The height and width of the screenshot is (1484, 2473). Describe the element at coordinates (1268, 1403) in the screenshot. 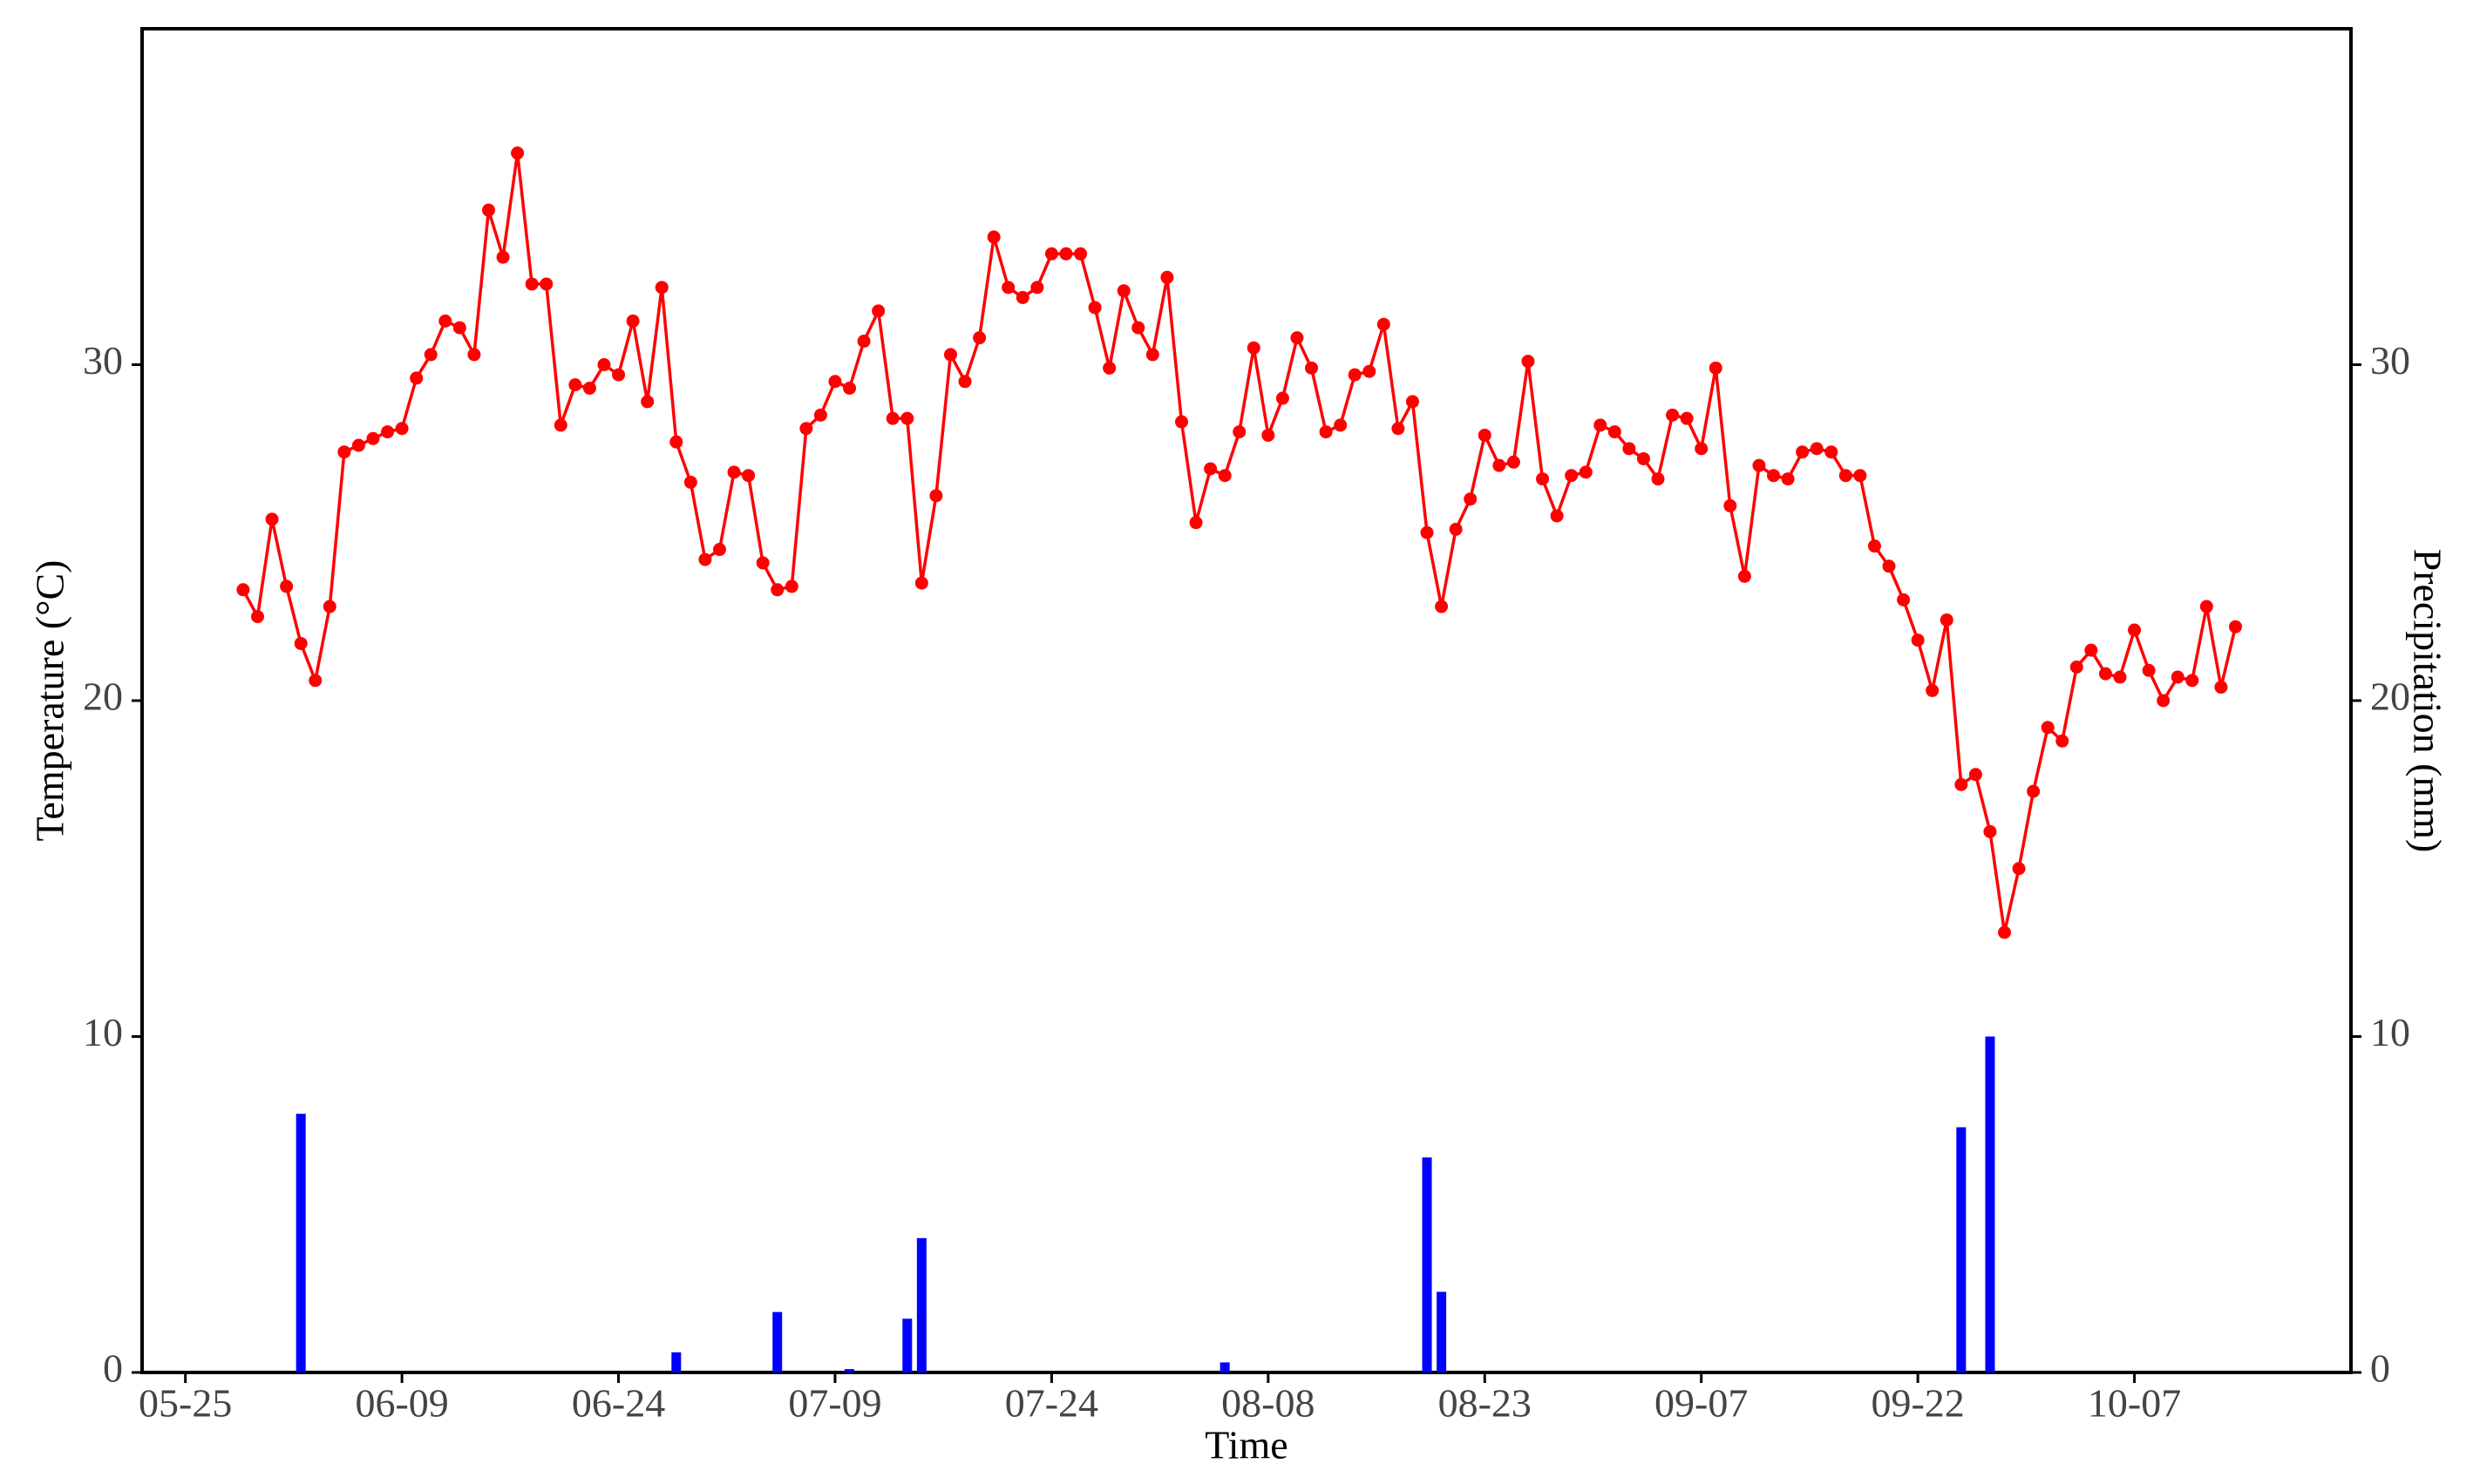

I see `x-tick-label: 08-08` at that location.